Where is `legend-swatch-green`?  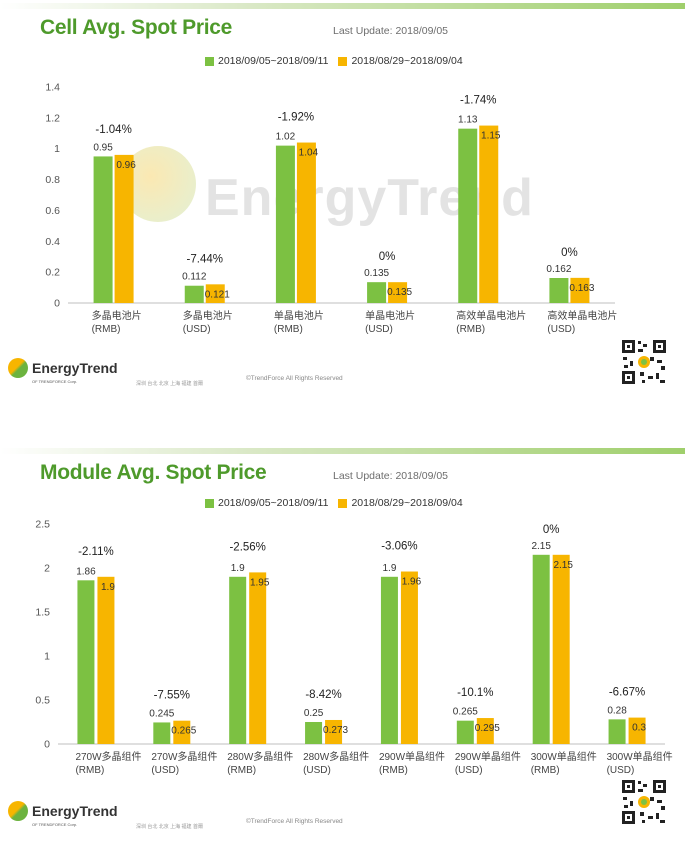
legend-swatch-green is located at coordinates (209, 61).